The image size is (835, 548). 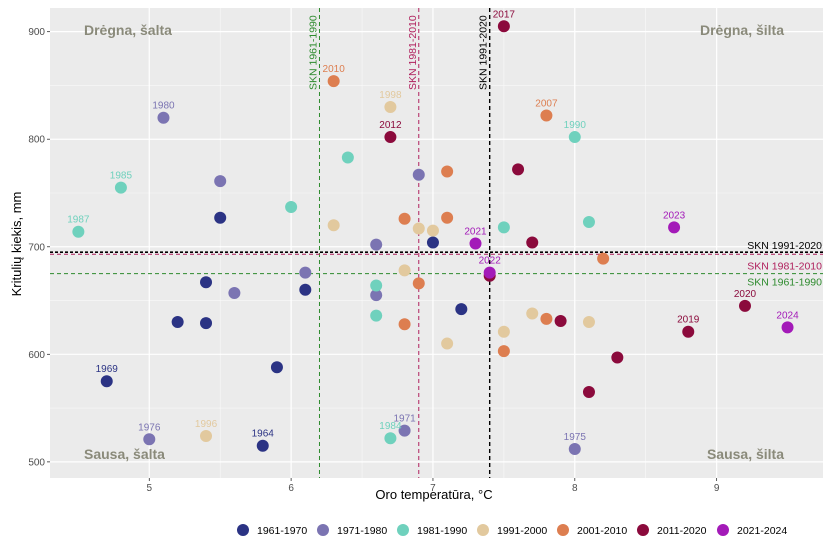 What do you see at coordinates (413, 52) in the screenshot?
I see `vertical-reference-label: SKN 1981-2010` at bounding box center [413, 52].